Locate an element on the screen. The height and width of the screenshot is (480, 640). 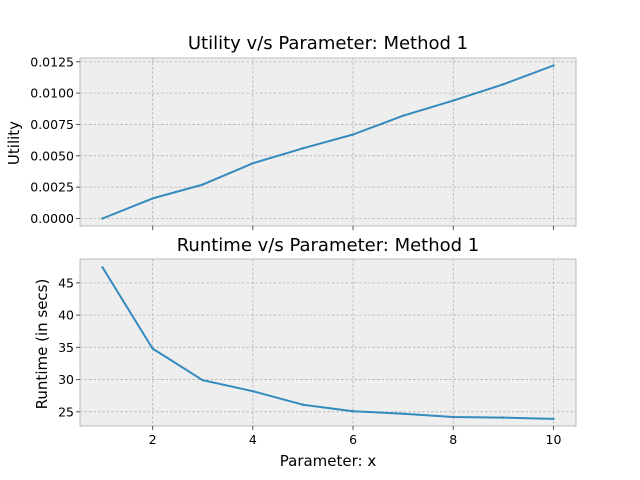
y-tick-label: 0.0075 is located at coordinates (52, 124).